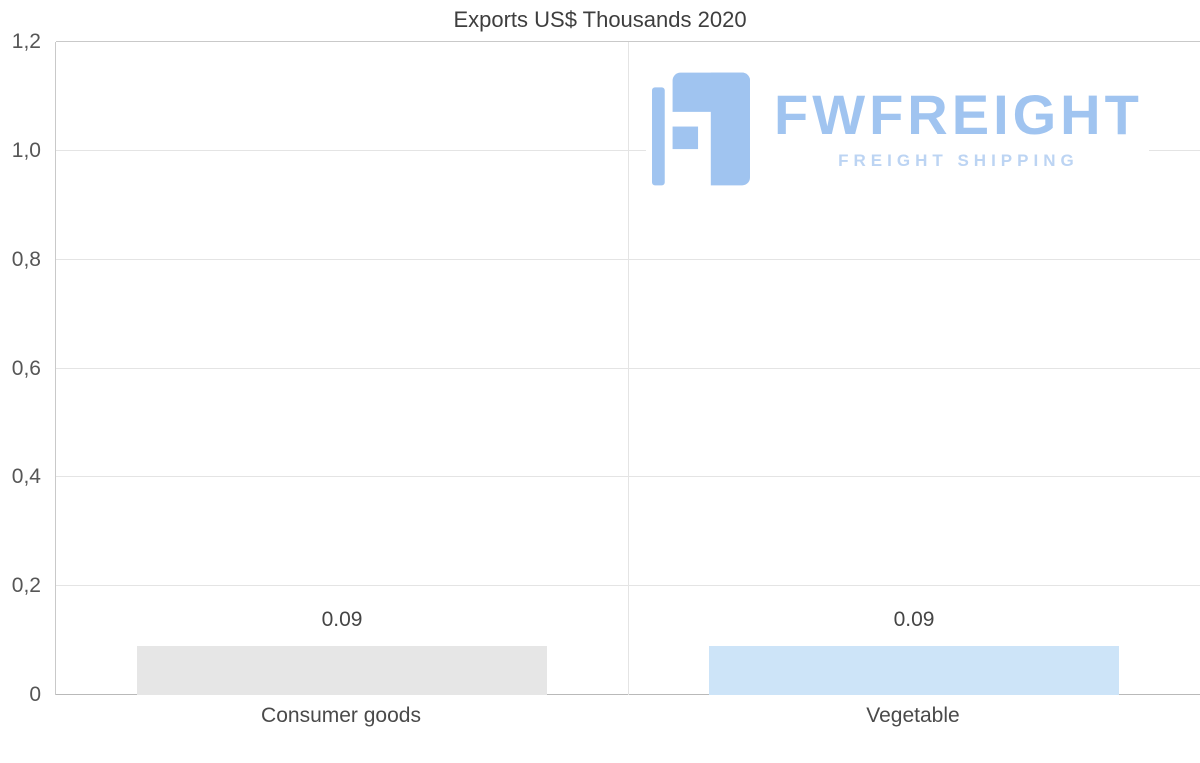  I want to click on y-tick-label: 0,6, so click(26, 368).